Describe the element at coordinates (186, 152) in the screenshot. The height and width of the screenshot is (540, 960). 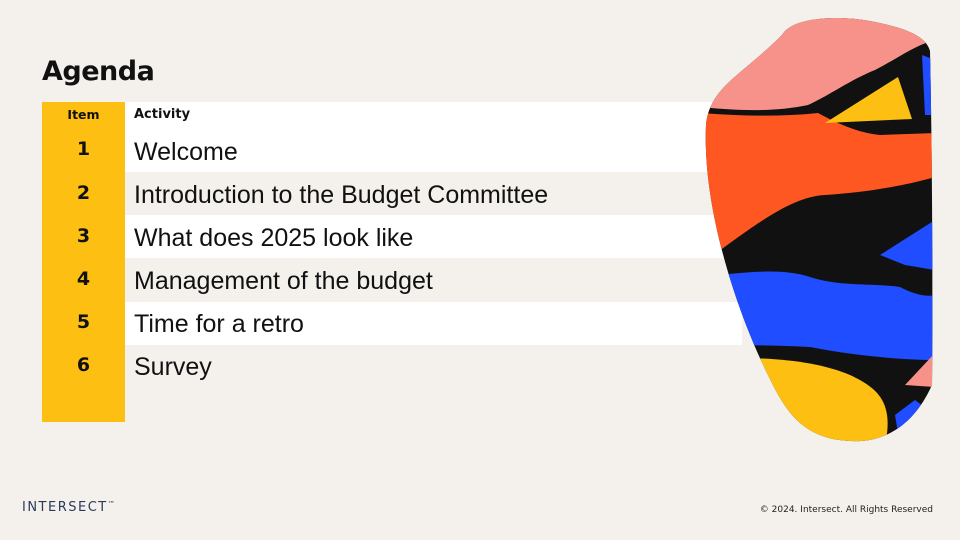
I see `activity-text: Welcome` at that location.